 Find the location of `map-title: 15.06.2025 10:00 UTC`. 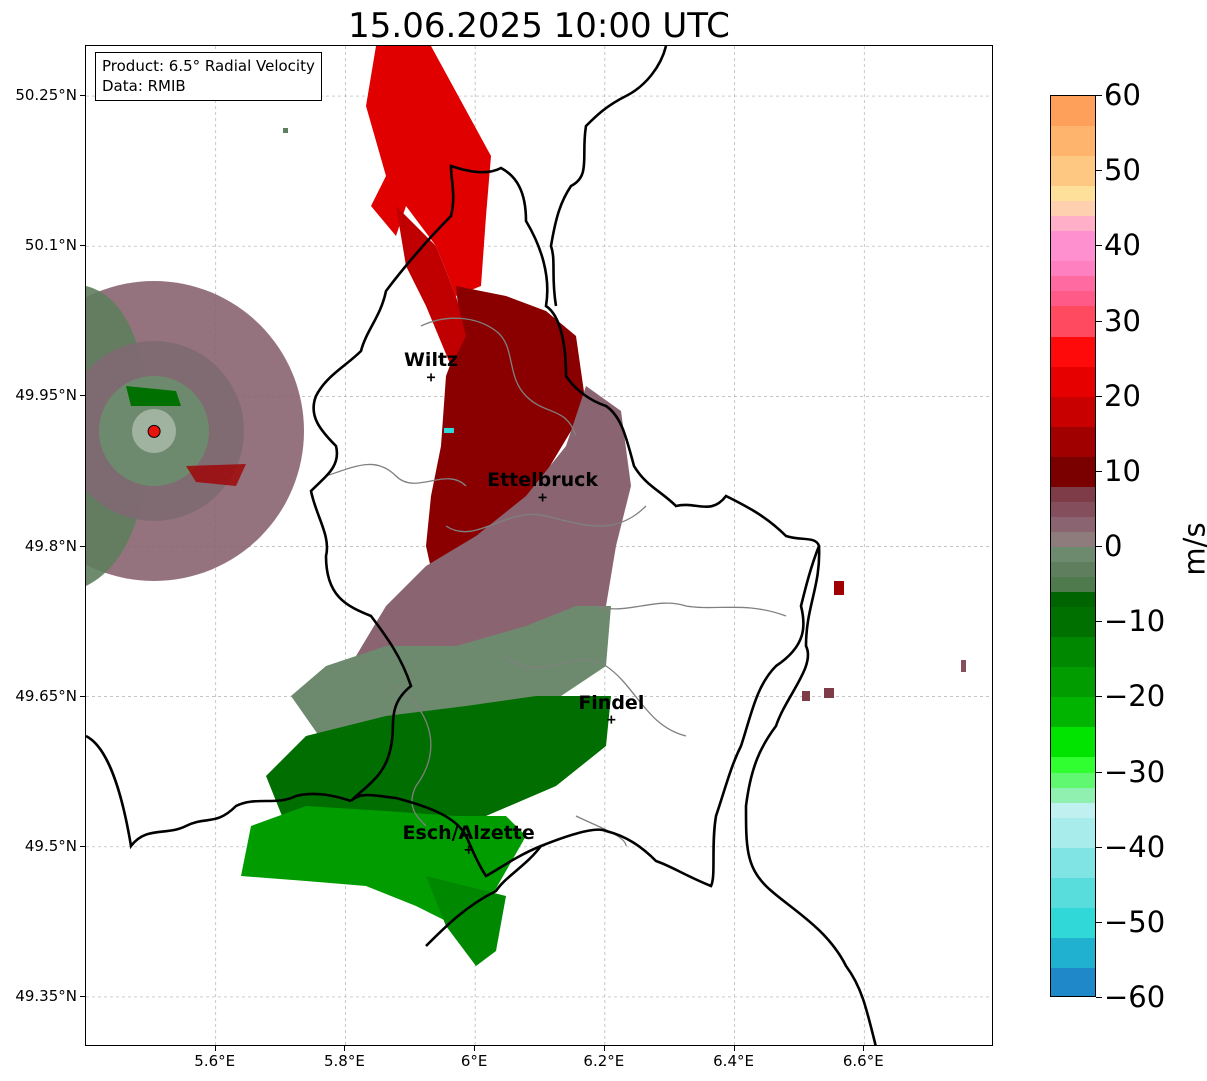

map-title: 15.06.2025 10:00 UTC is located at coordinates (539, 26).